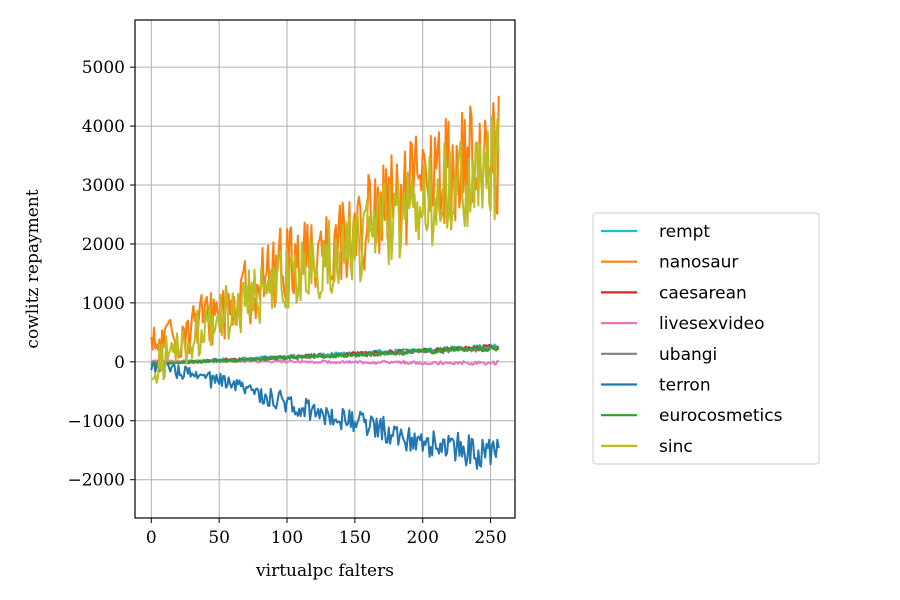  What do you see at coordinates (684, 232) in the screenshot?
I see `legend-entry: rempt` at bounding box center [684, 232].